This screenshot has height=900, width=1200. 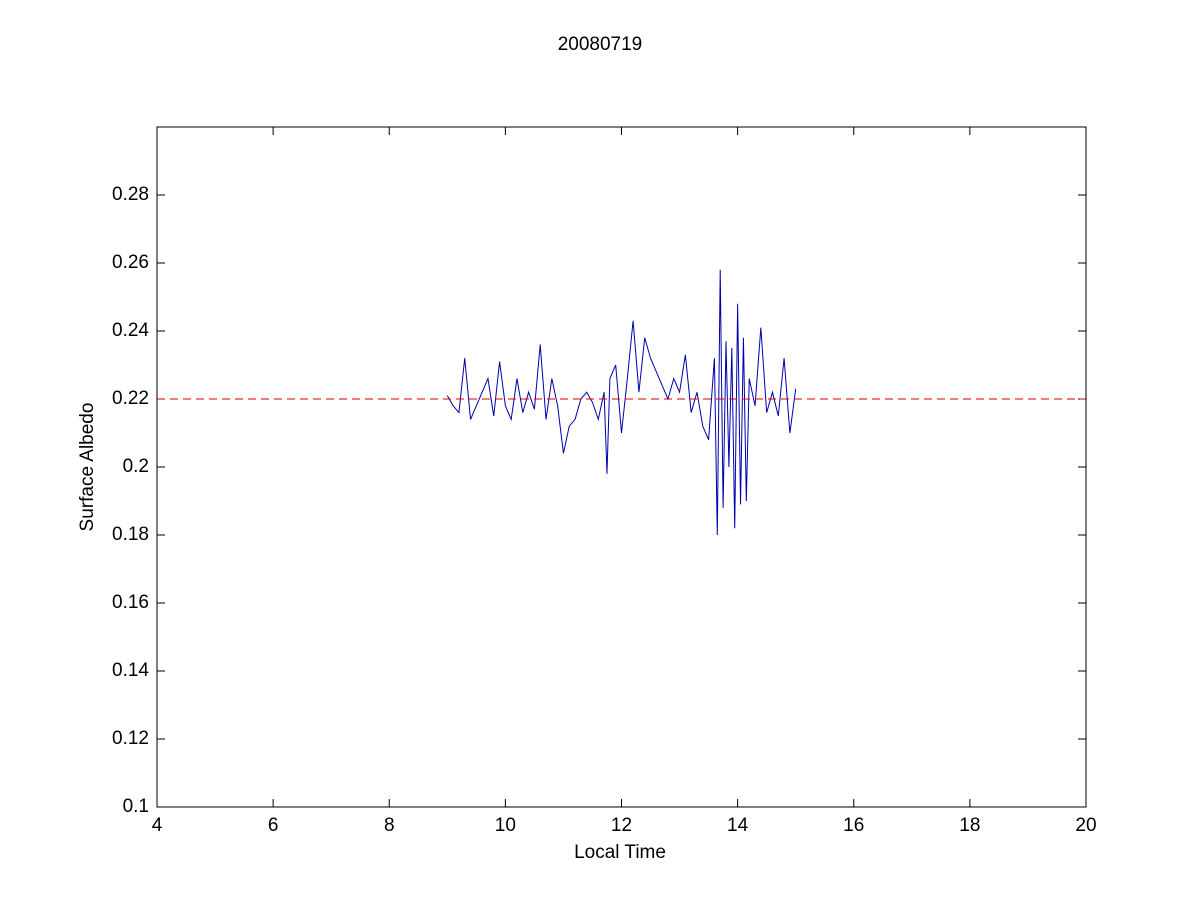 What do you see at coordinates (157, 825) in the screenshot?
I see `x-tick-label: 4` at bounding box center [157, 825].